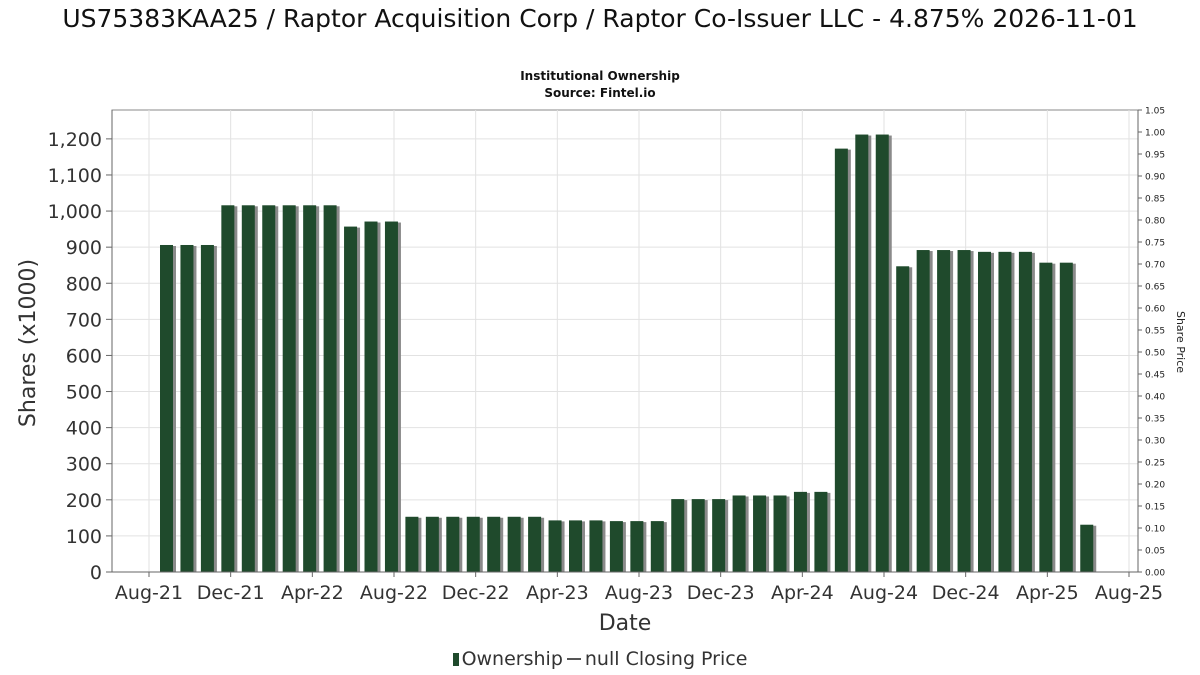 The height and width of the screenshot is (675, 1200). Describe the element at coordinates (666, 659) in the screenshot. I see `price-legend-label: null Closing Price` at that location.